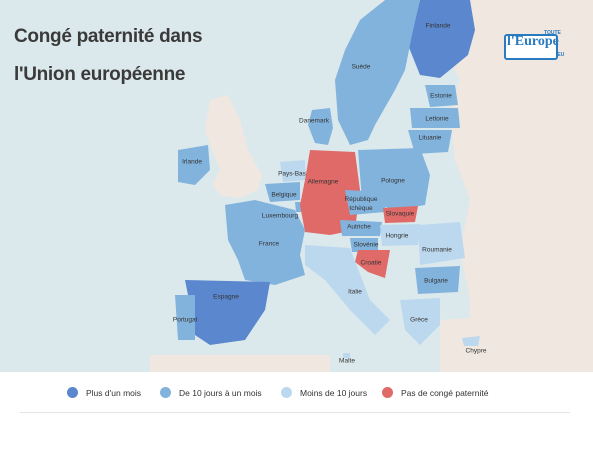 Image resolution: width=593 pixels, height=456 pixels. I want to click on label-croatie: Croatie, so click(371, 263).